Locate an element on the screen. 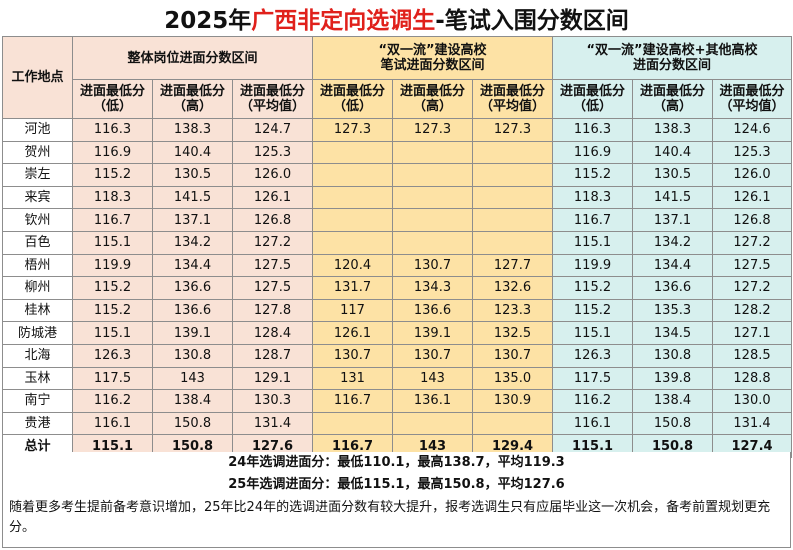 Image resolution: width=793 pixels, height=550 pixels. cell-b-low: 131.7 is located at coordinates (352, 288).